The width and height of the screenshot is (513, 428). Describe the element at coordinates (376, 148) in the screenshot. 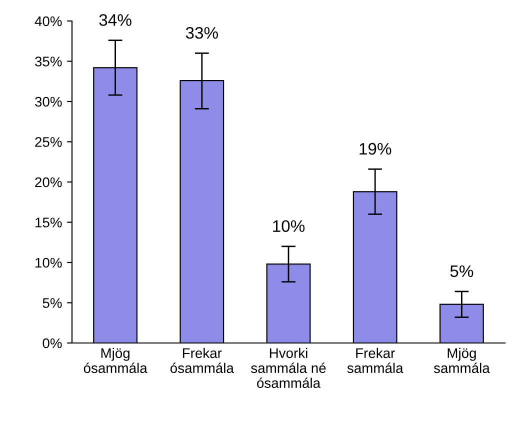

I see `data-label: 19%` at that location.